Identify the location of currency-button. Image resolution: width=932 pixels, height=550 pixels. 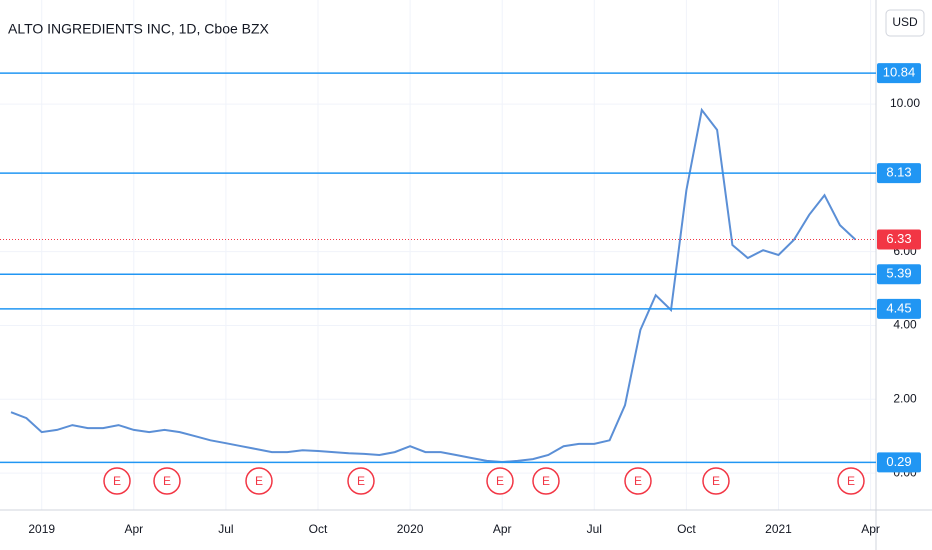
(905, 23).